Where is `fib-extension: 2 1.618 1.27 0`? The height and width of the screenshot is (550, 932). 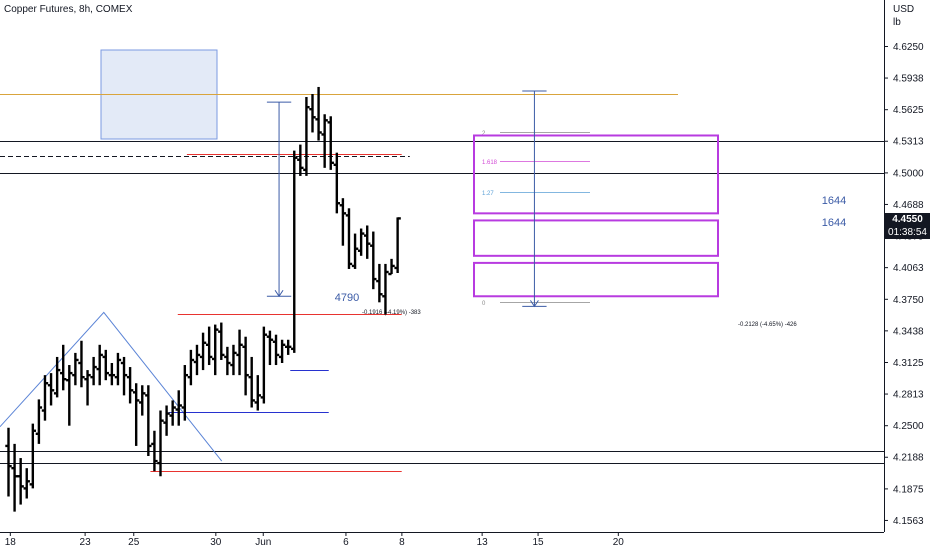
fib-extension: 2 1.618 1.27 0 is located at coordinates (536, 219).